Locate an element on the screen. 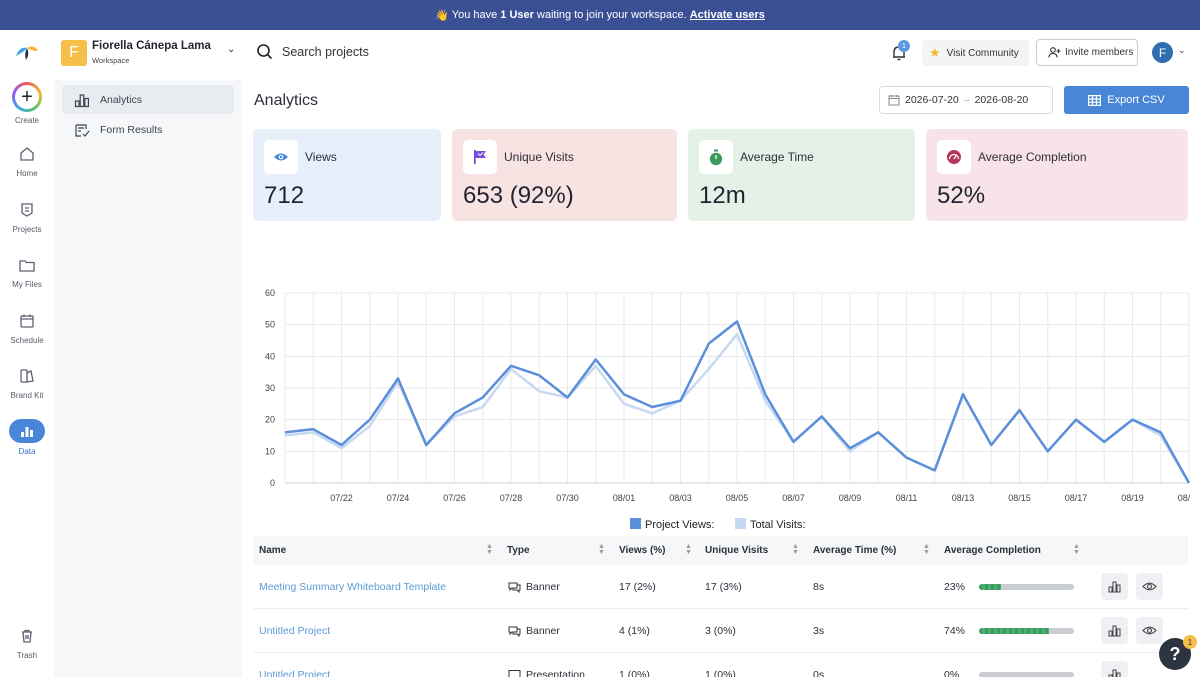 The image size is (1200, 677). brush-icon is located at coordinates (27, 376).